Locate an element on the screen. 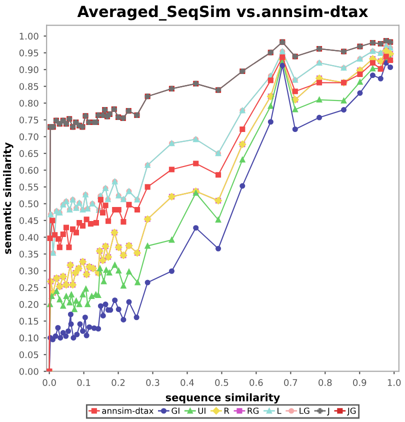 The height and width of the screenshot is (422, 405). y-tick-label: 0.30 is located at coordinates (28, 270).